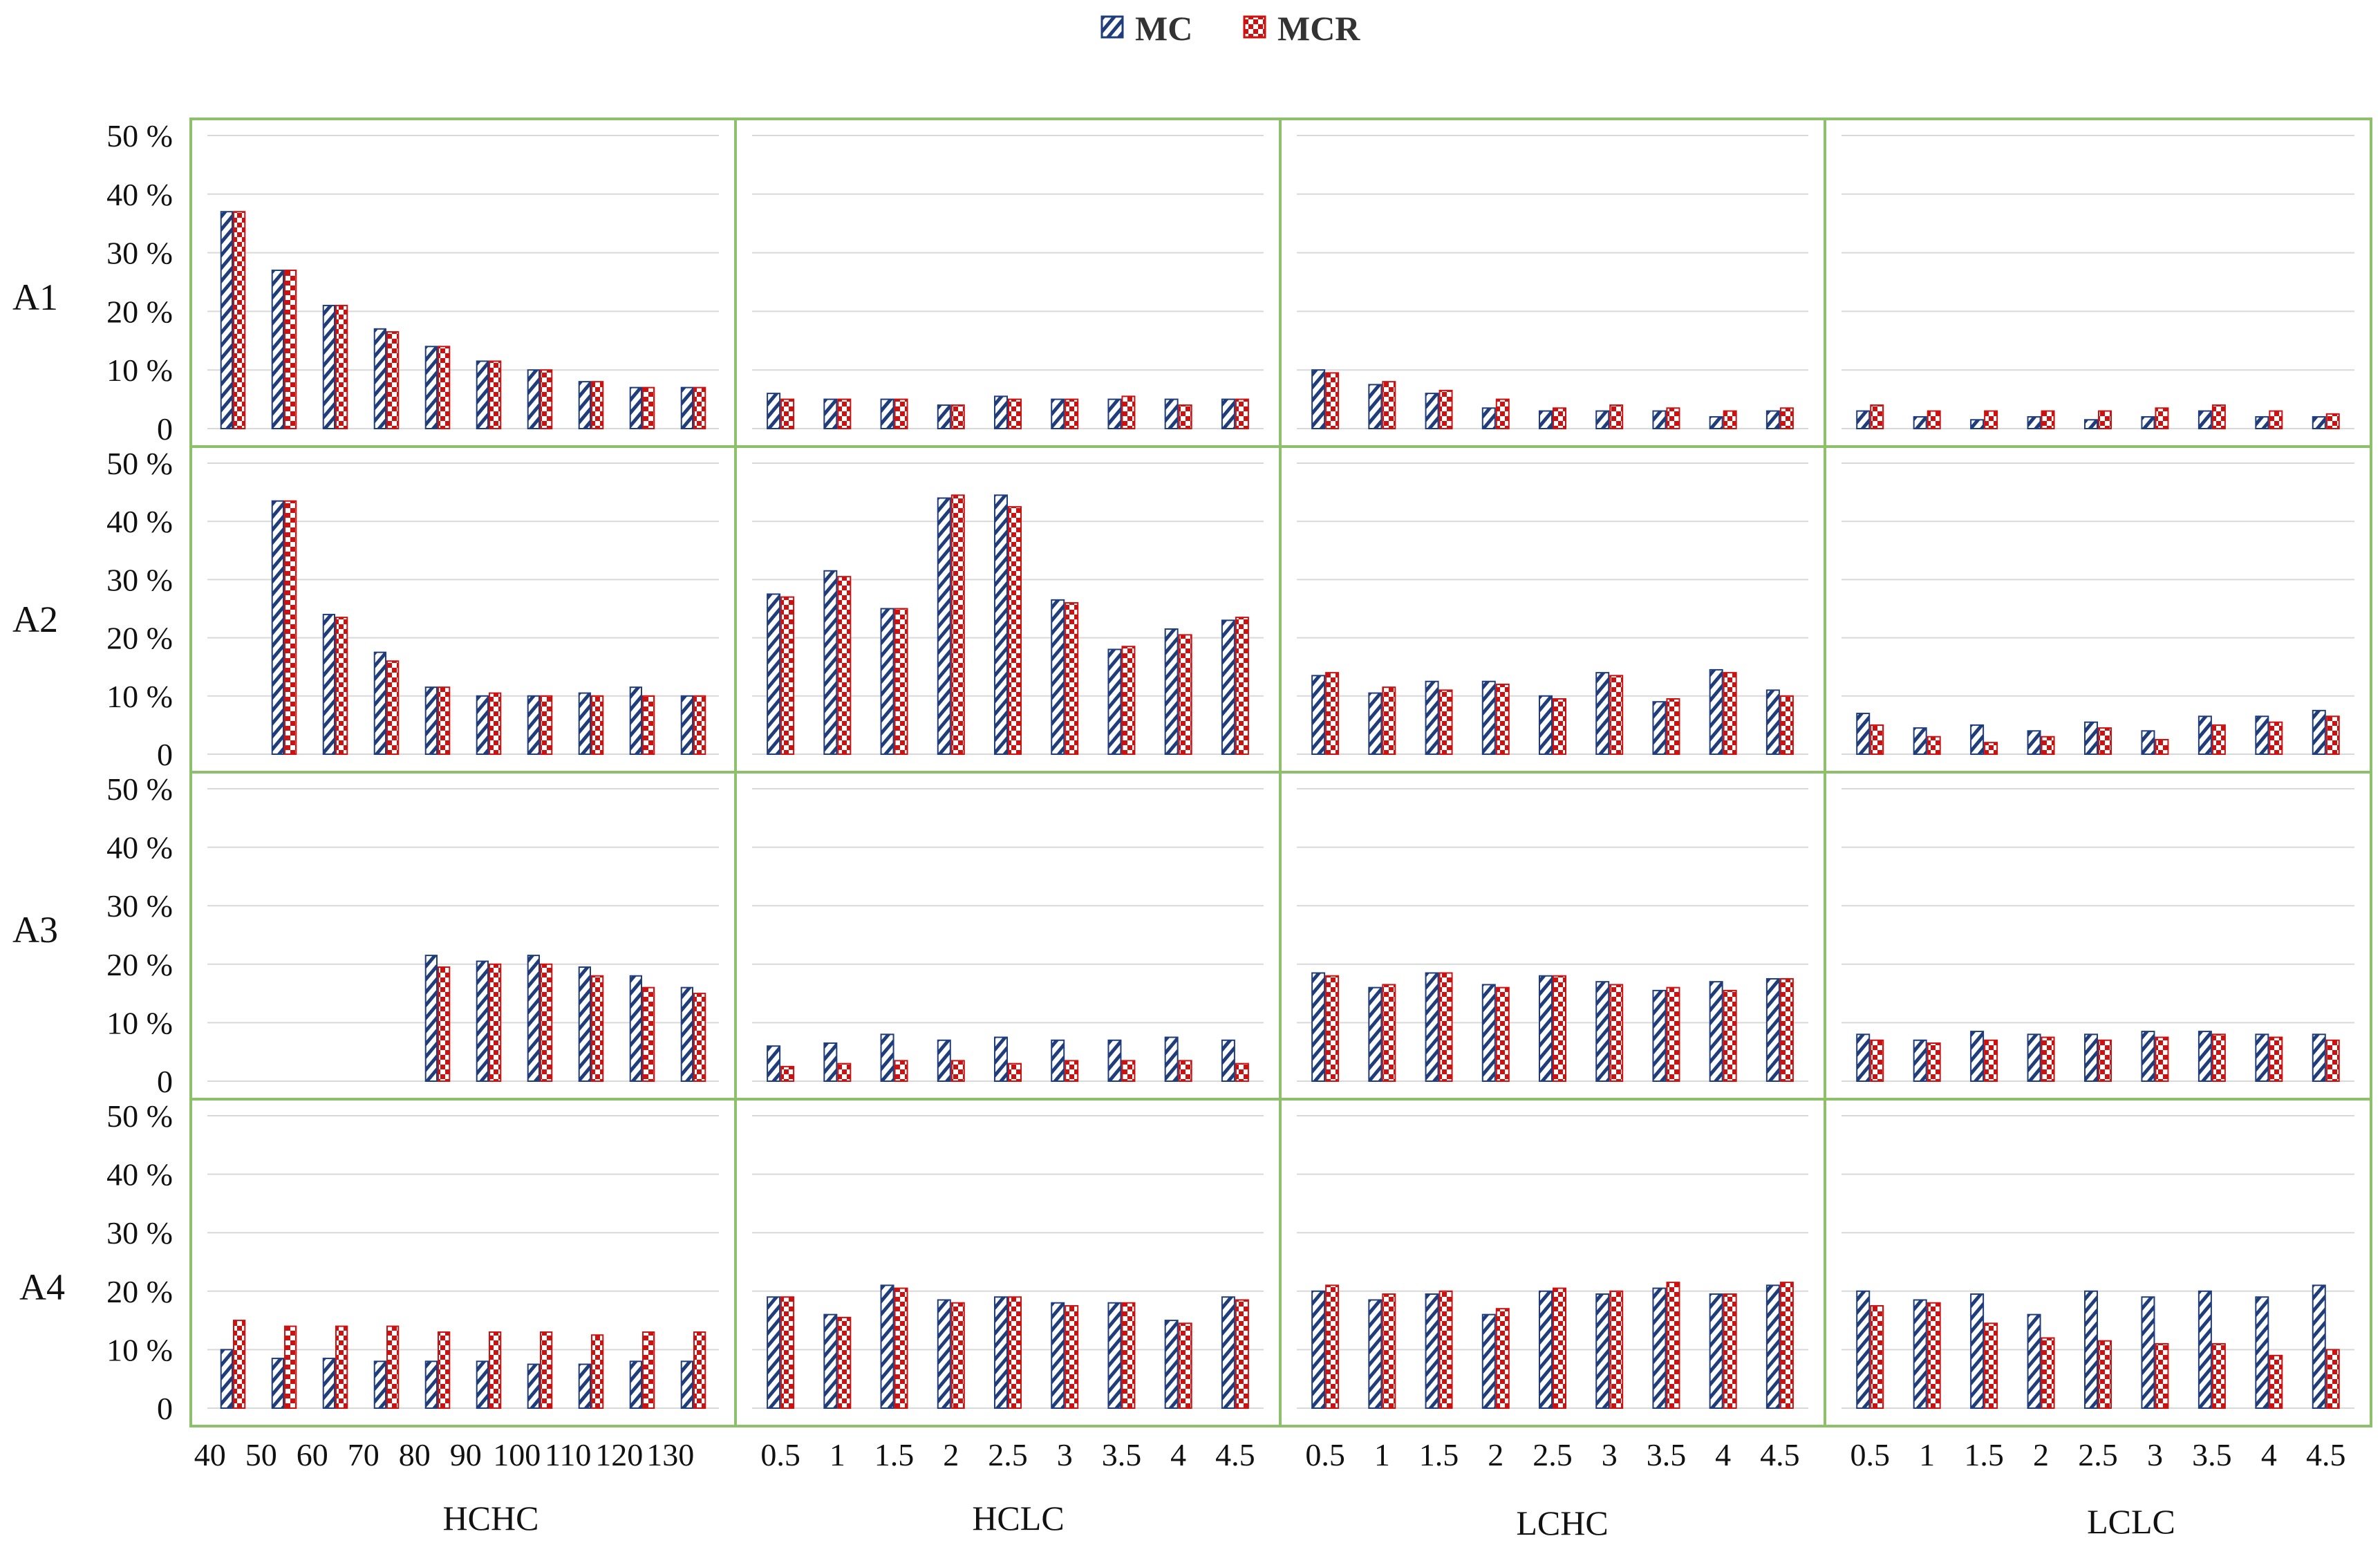  I want to click on row-label-a2: A2, so click(35, 619).